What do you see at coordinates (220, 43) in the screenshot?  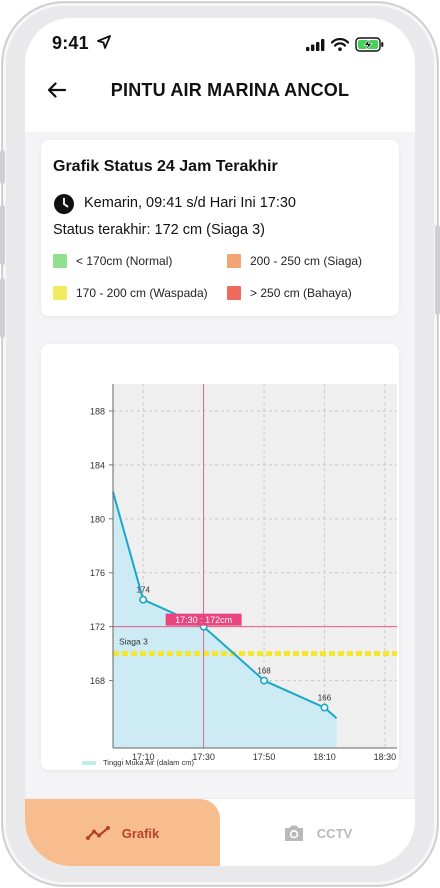 I see `status-bar: 9:41` at bounding box center [220, 43].